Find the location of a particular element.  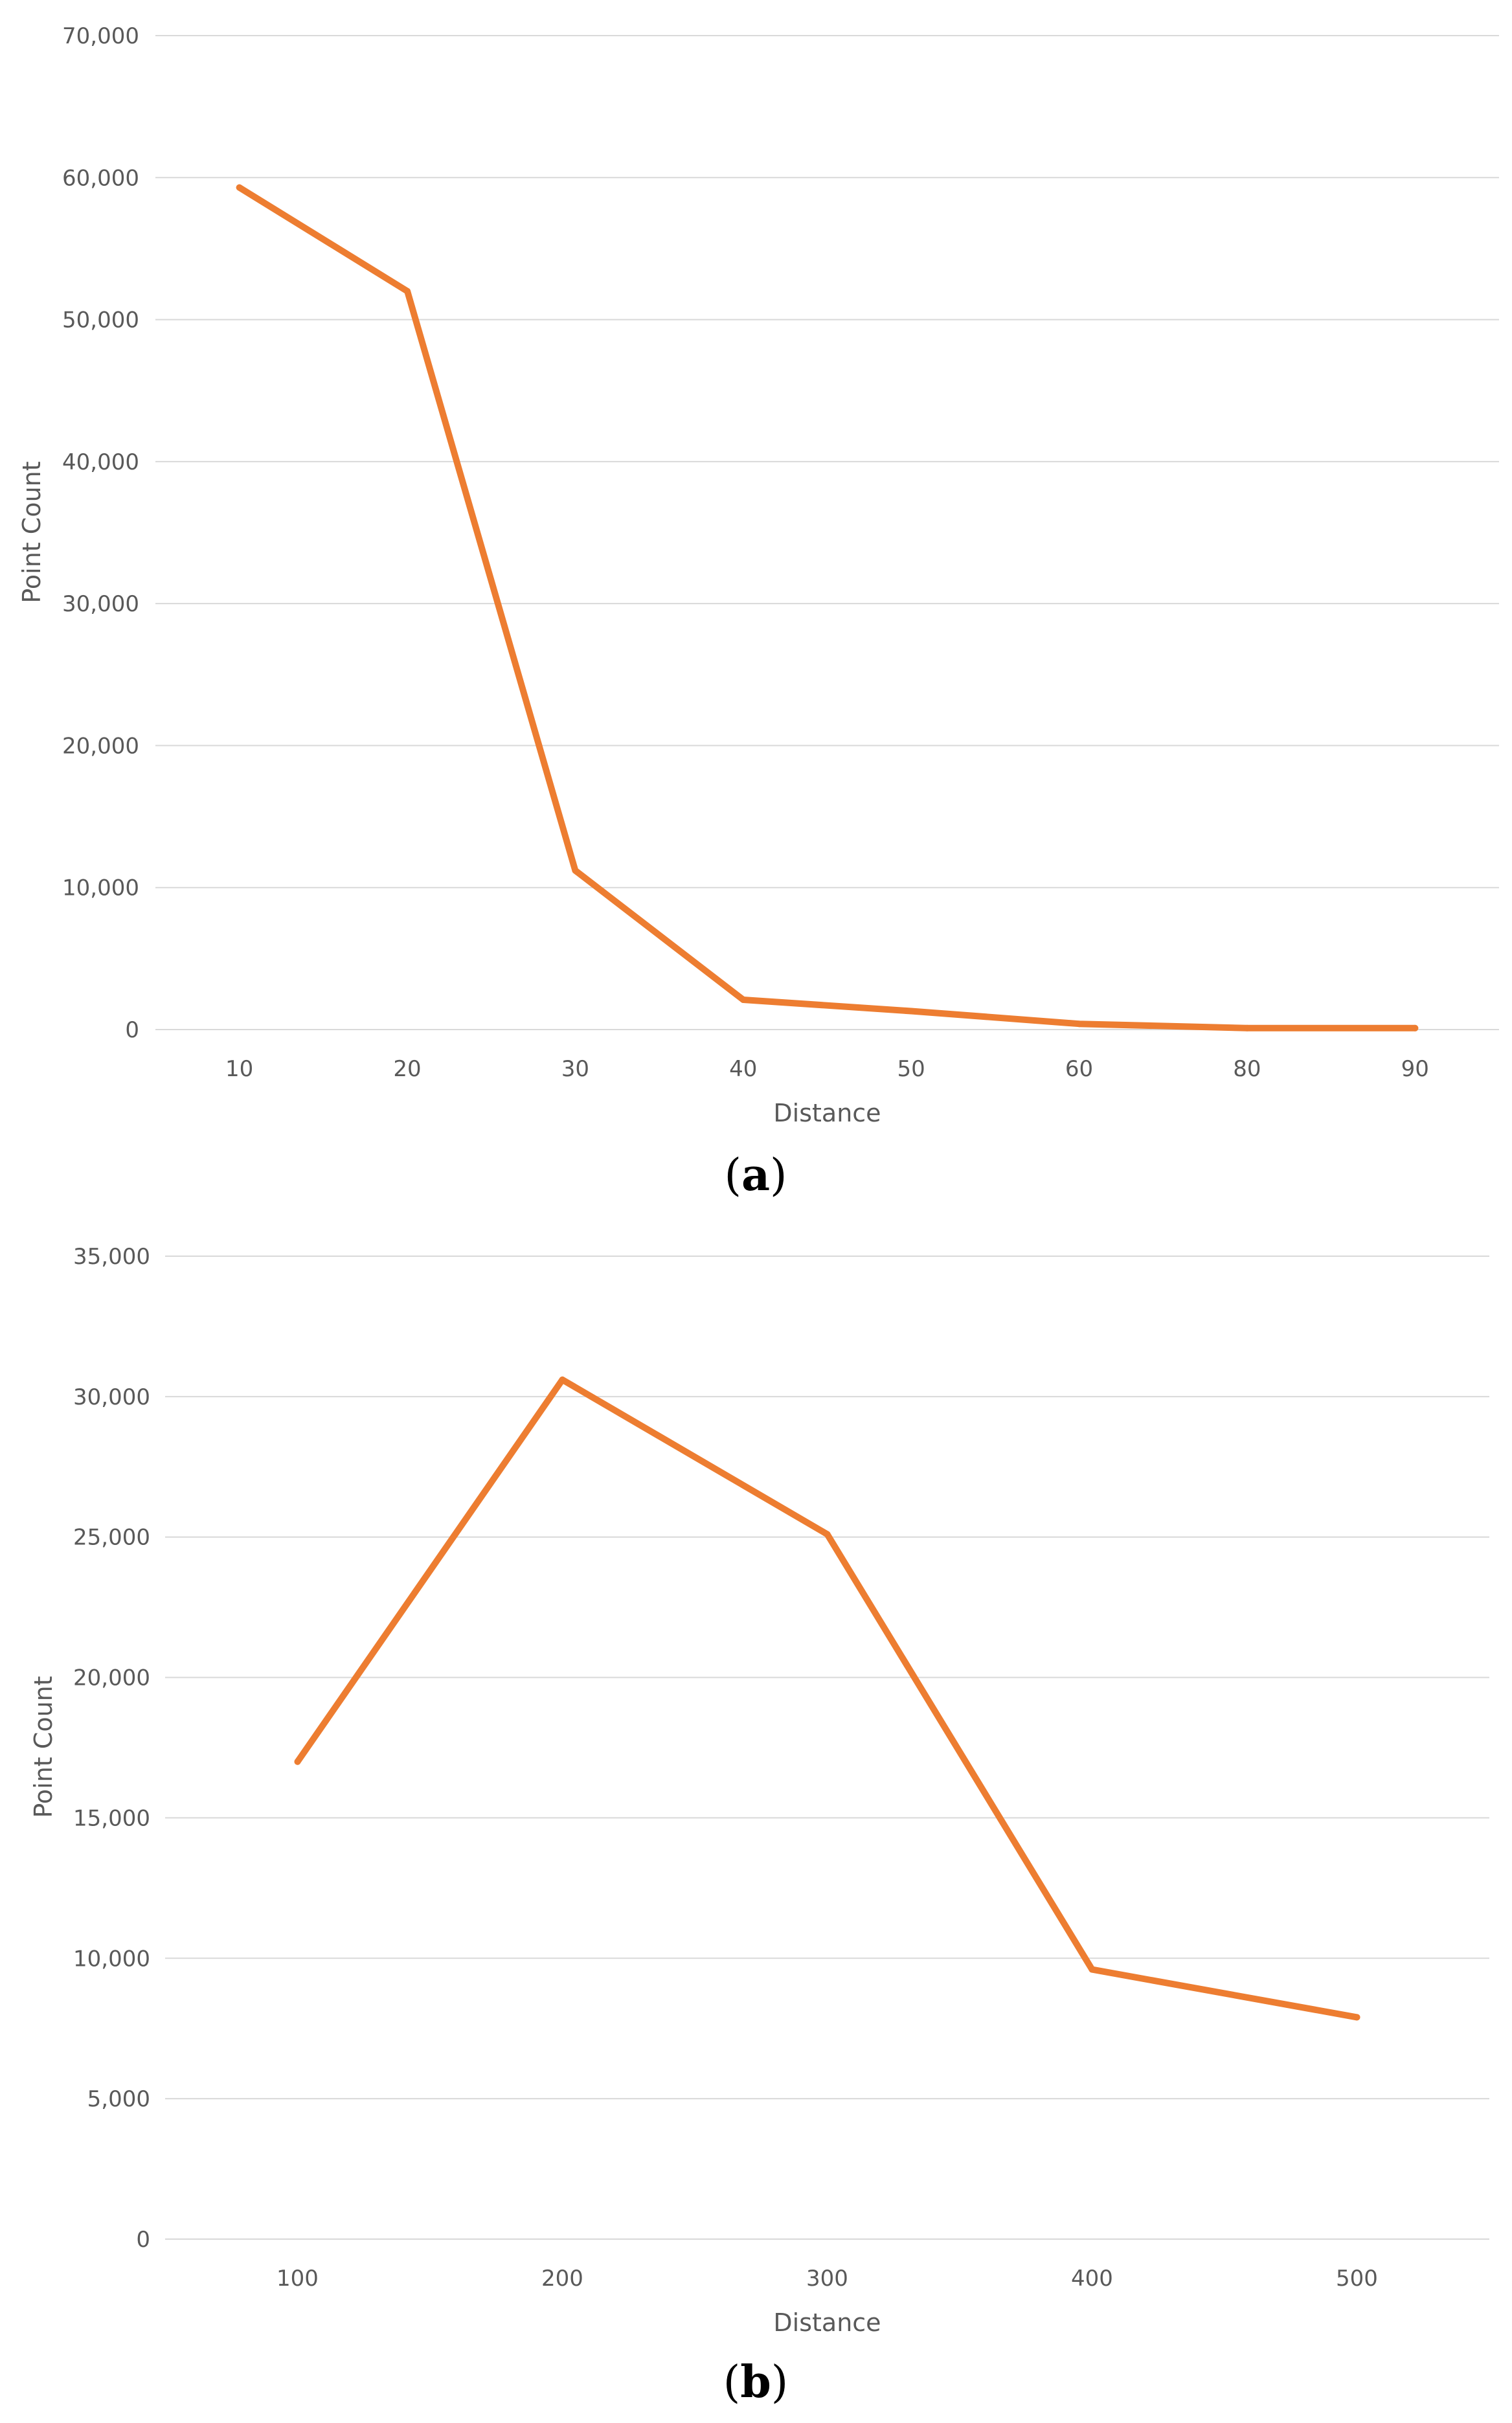

y-tick-label: 25,000 is located at coordinates (111, 1538).